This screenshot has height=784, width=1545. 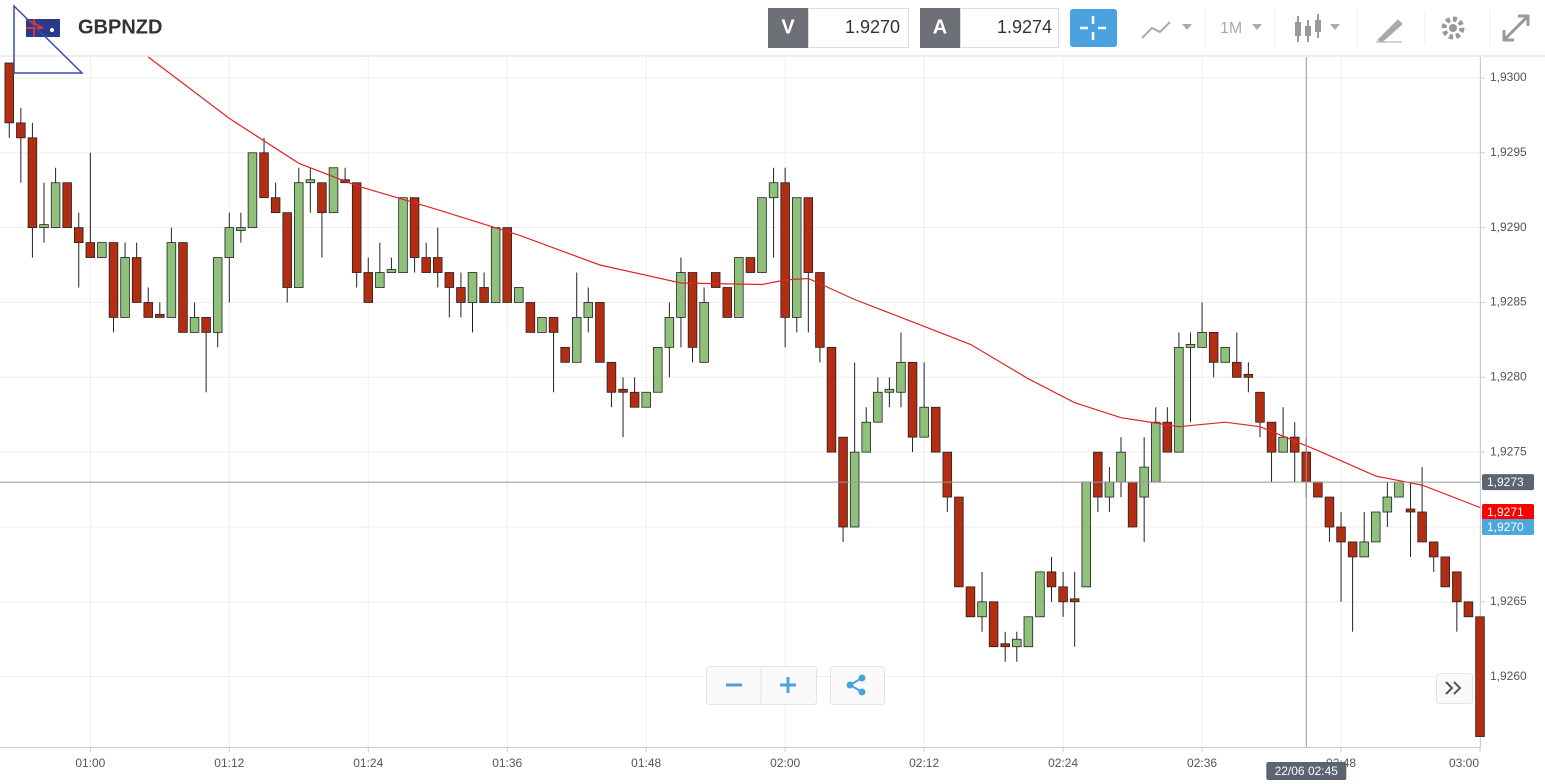 What do you see at coordinates (1516, 28) in the screenshot?
I see `fullscreen-icon` at bounding box center [1516, 28].